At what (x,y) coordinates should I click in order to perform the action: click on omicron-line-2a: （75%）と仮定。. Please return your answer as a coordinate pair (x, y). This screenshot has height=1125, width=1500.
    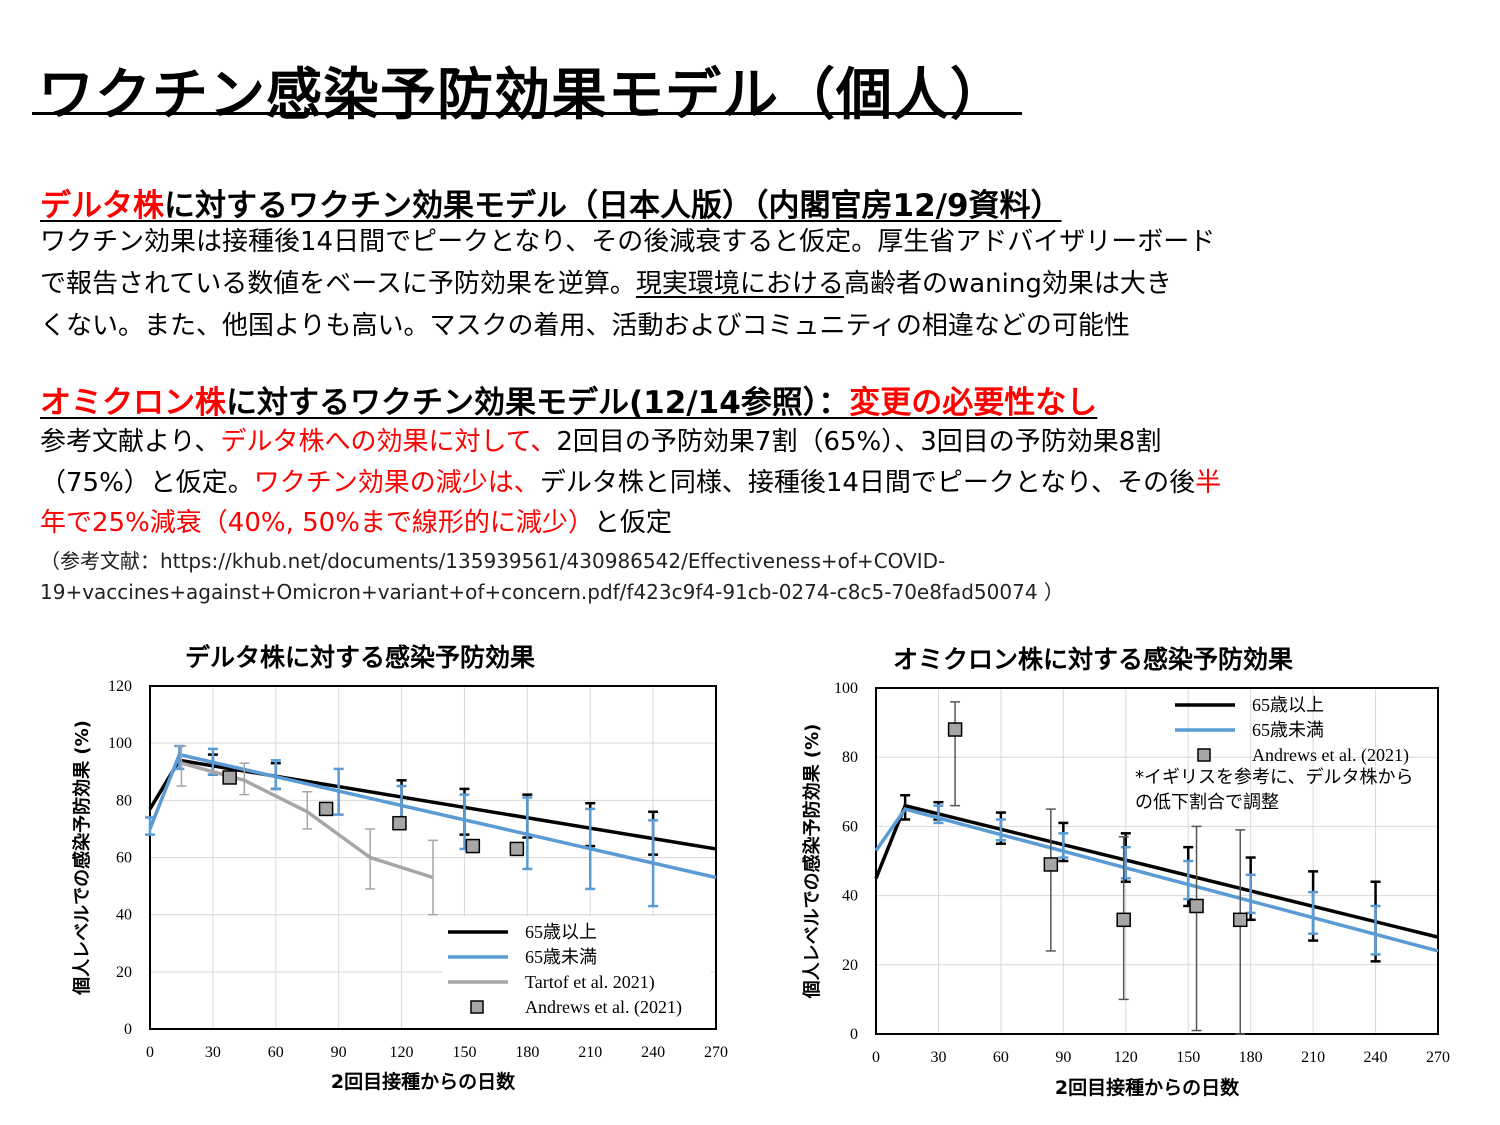
    Looking at the image, I should click on (147, 483).